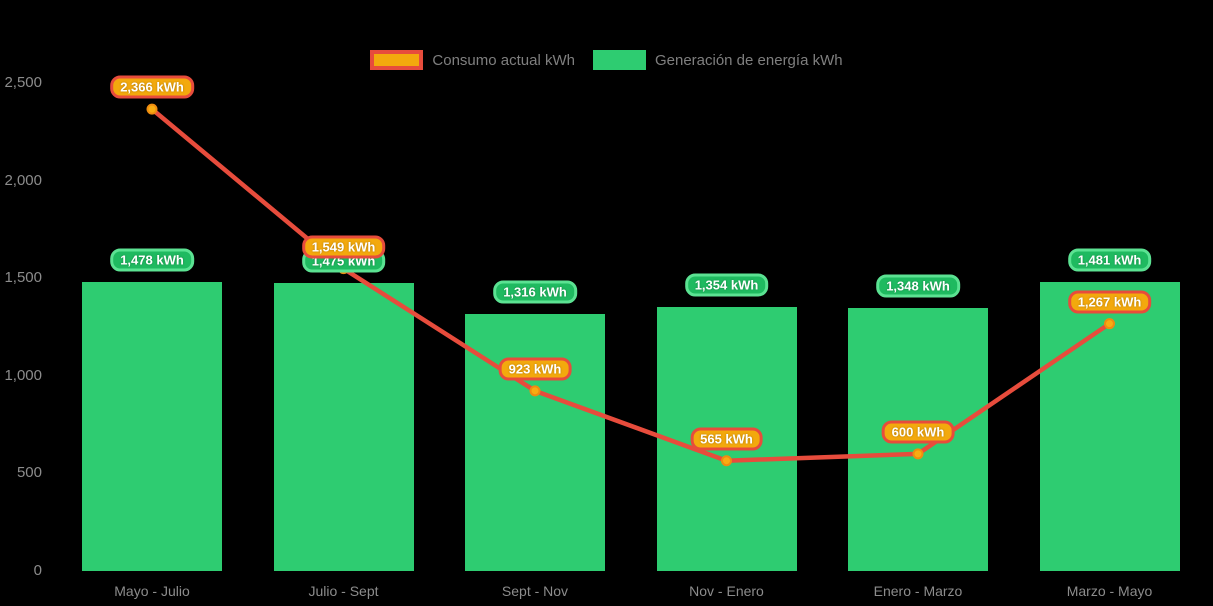 The height and width of the screenshot is (606, 1213). Describe the element at coordinates (1109, 591) in the screenshot. I see `x-category-label: Marzo - Mayo` at that location.